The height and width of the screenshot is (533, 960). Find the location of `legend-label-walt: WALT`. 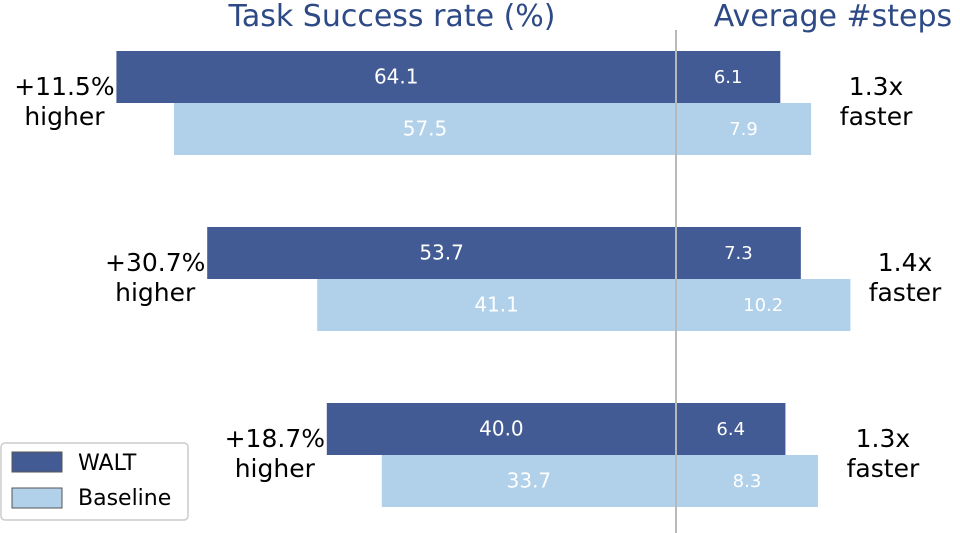

legend-label-walt: WALT is located at coordinates (107, 463).